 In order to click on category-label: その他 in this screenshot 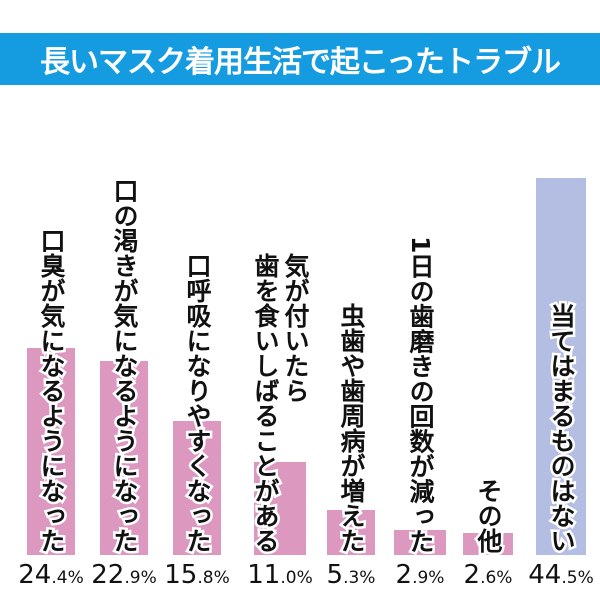, I will do `click(489, 516)`.